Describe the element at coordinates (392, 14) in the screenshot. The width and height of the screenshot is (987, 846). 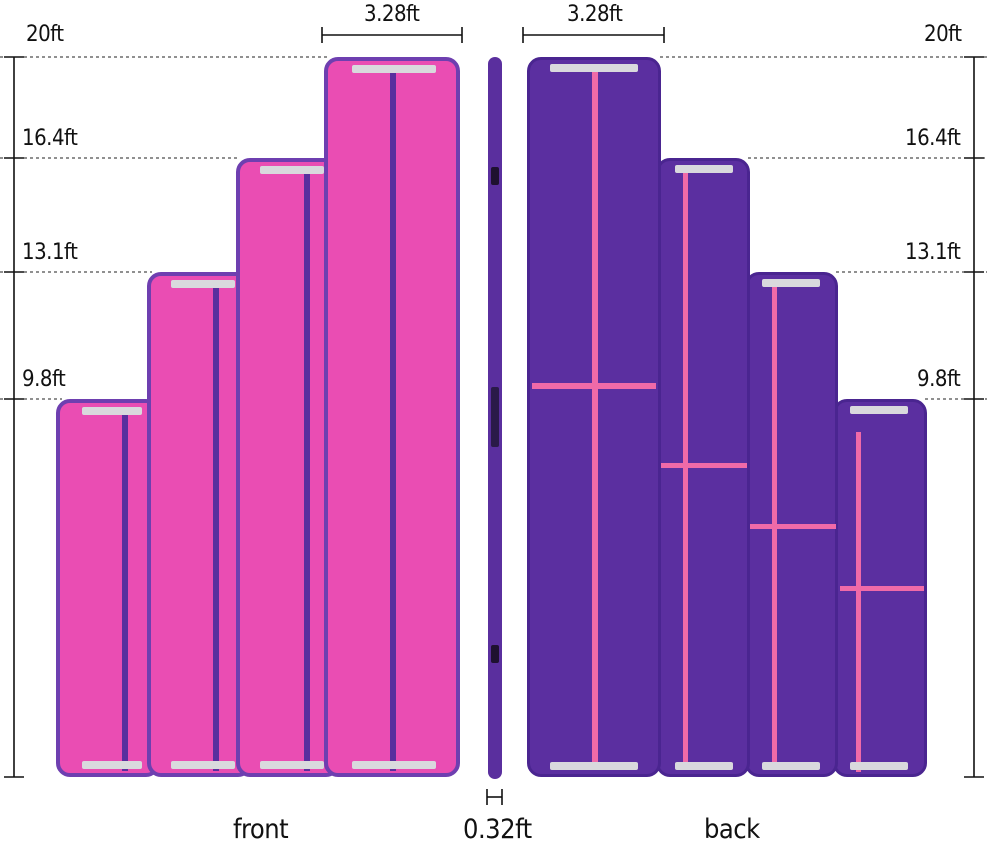
I see `width-label-front: 3.28ft` at that location.